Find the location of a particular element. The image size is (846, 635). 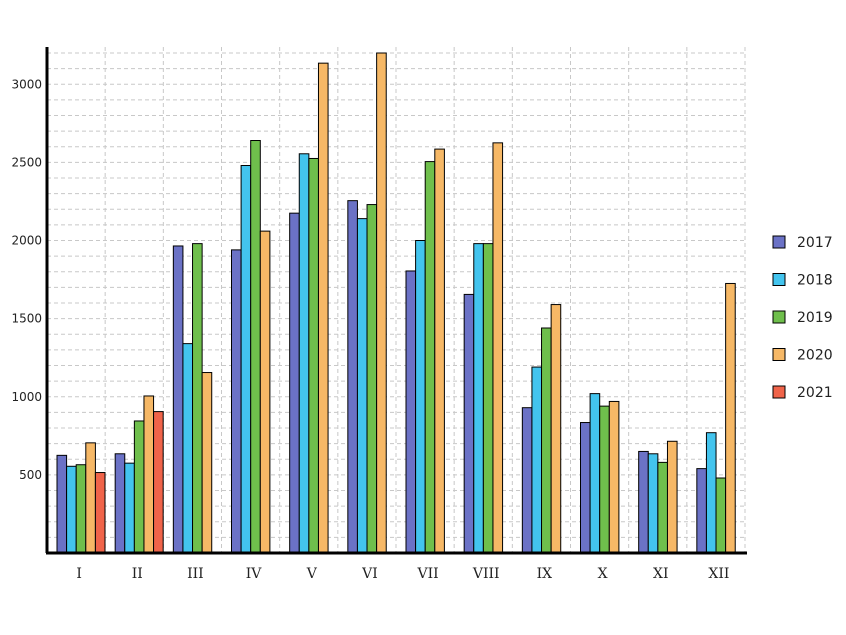

x-tick-label: III is located at coordinates (195, 574).